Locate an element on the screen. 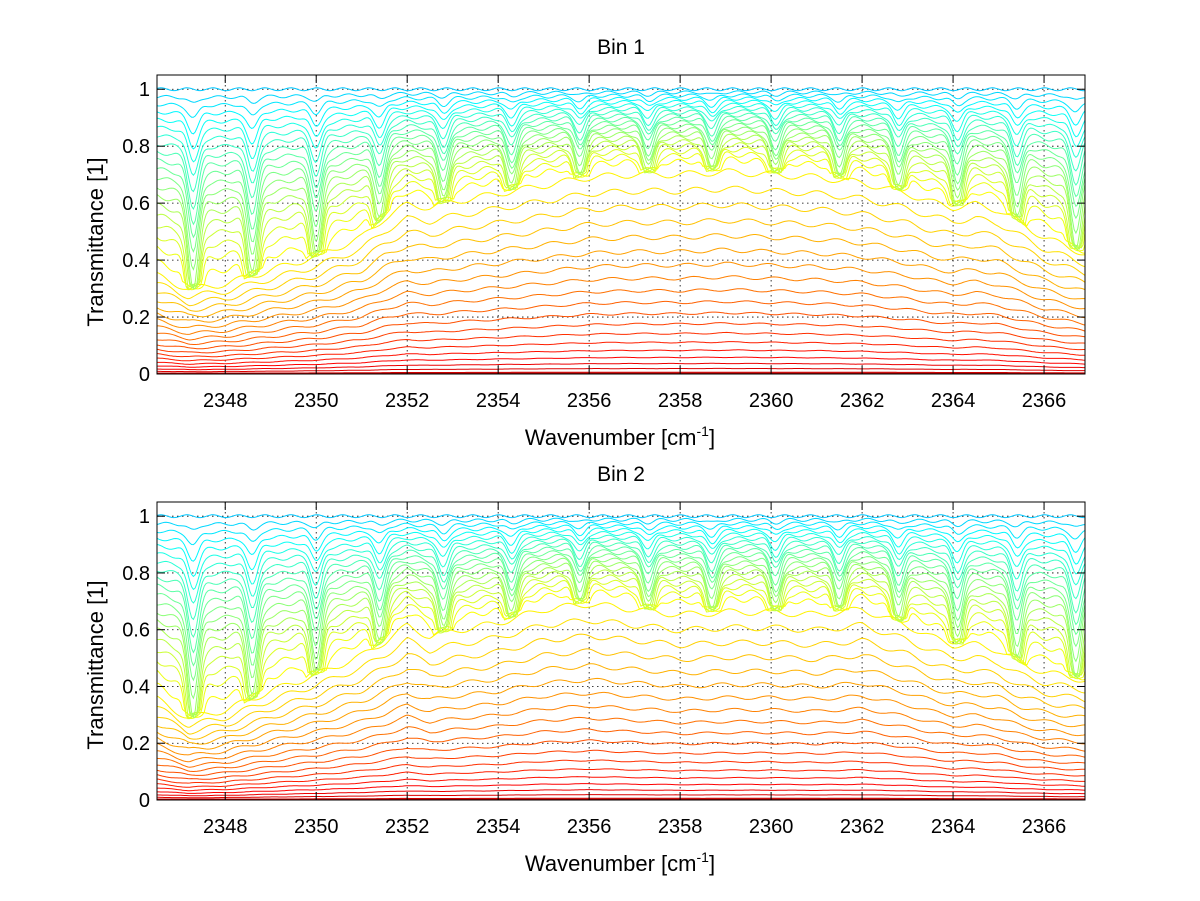  x-tick-label: 2348 is located at coordinates (225, 827).